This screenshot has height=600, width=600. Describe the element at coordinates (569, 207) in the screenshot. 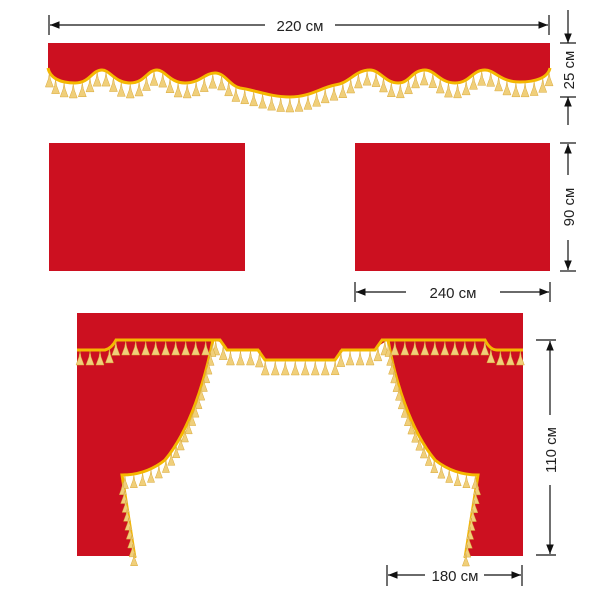

I see `panel-height-label: 90 см` at that location.